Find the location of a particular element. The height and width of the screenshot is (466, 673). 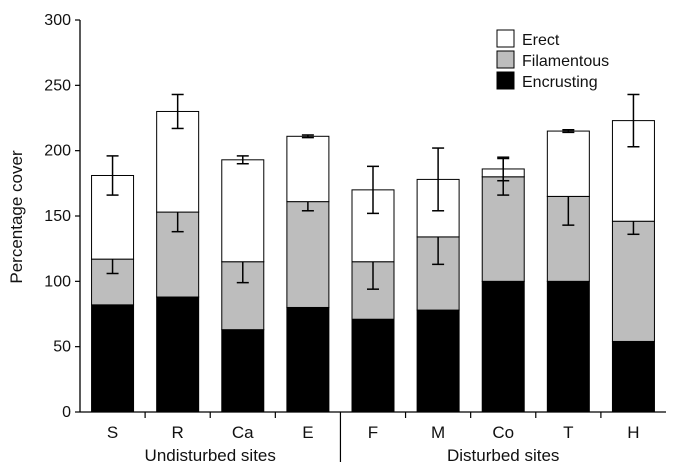

legend-label: Encrusting is located at coordinates (560, 82).